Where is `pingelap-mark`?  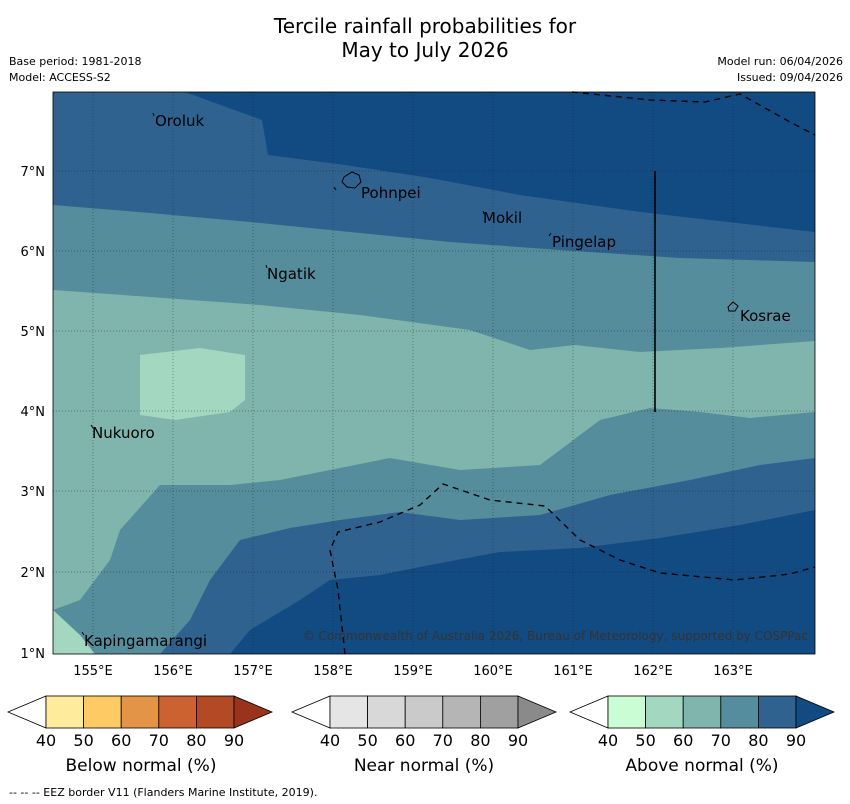 pingelap-mark is located at coordinates (550, 234).